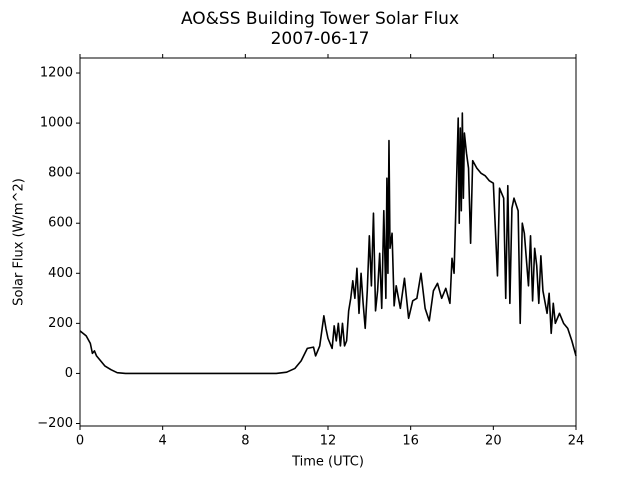  What do you see at coordinates (56, 73) in the screenshot?
I see `y-tick-label: 1200` at bounding box center [56, 73].